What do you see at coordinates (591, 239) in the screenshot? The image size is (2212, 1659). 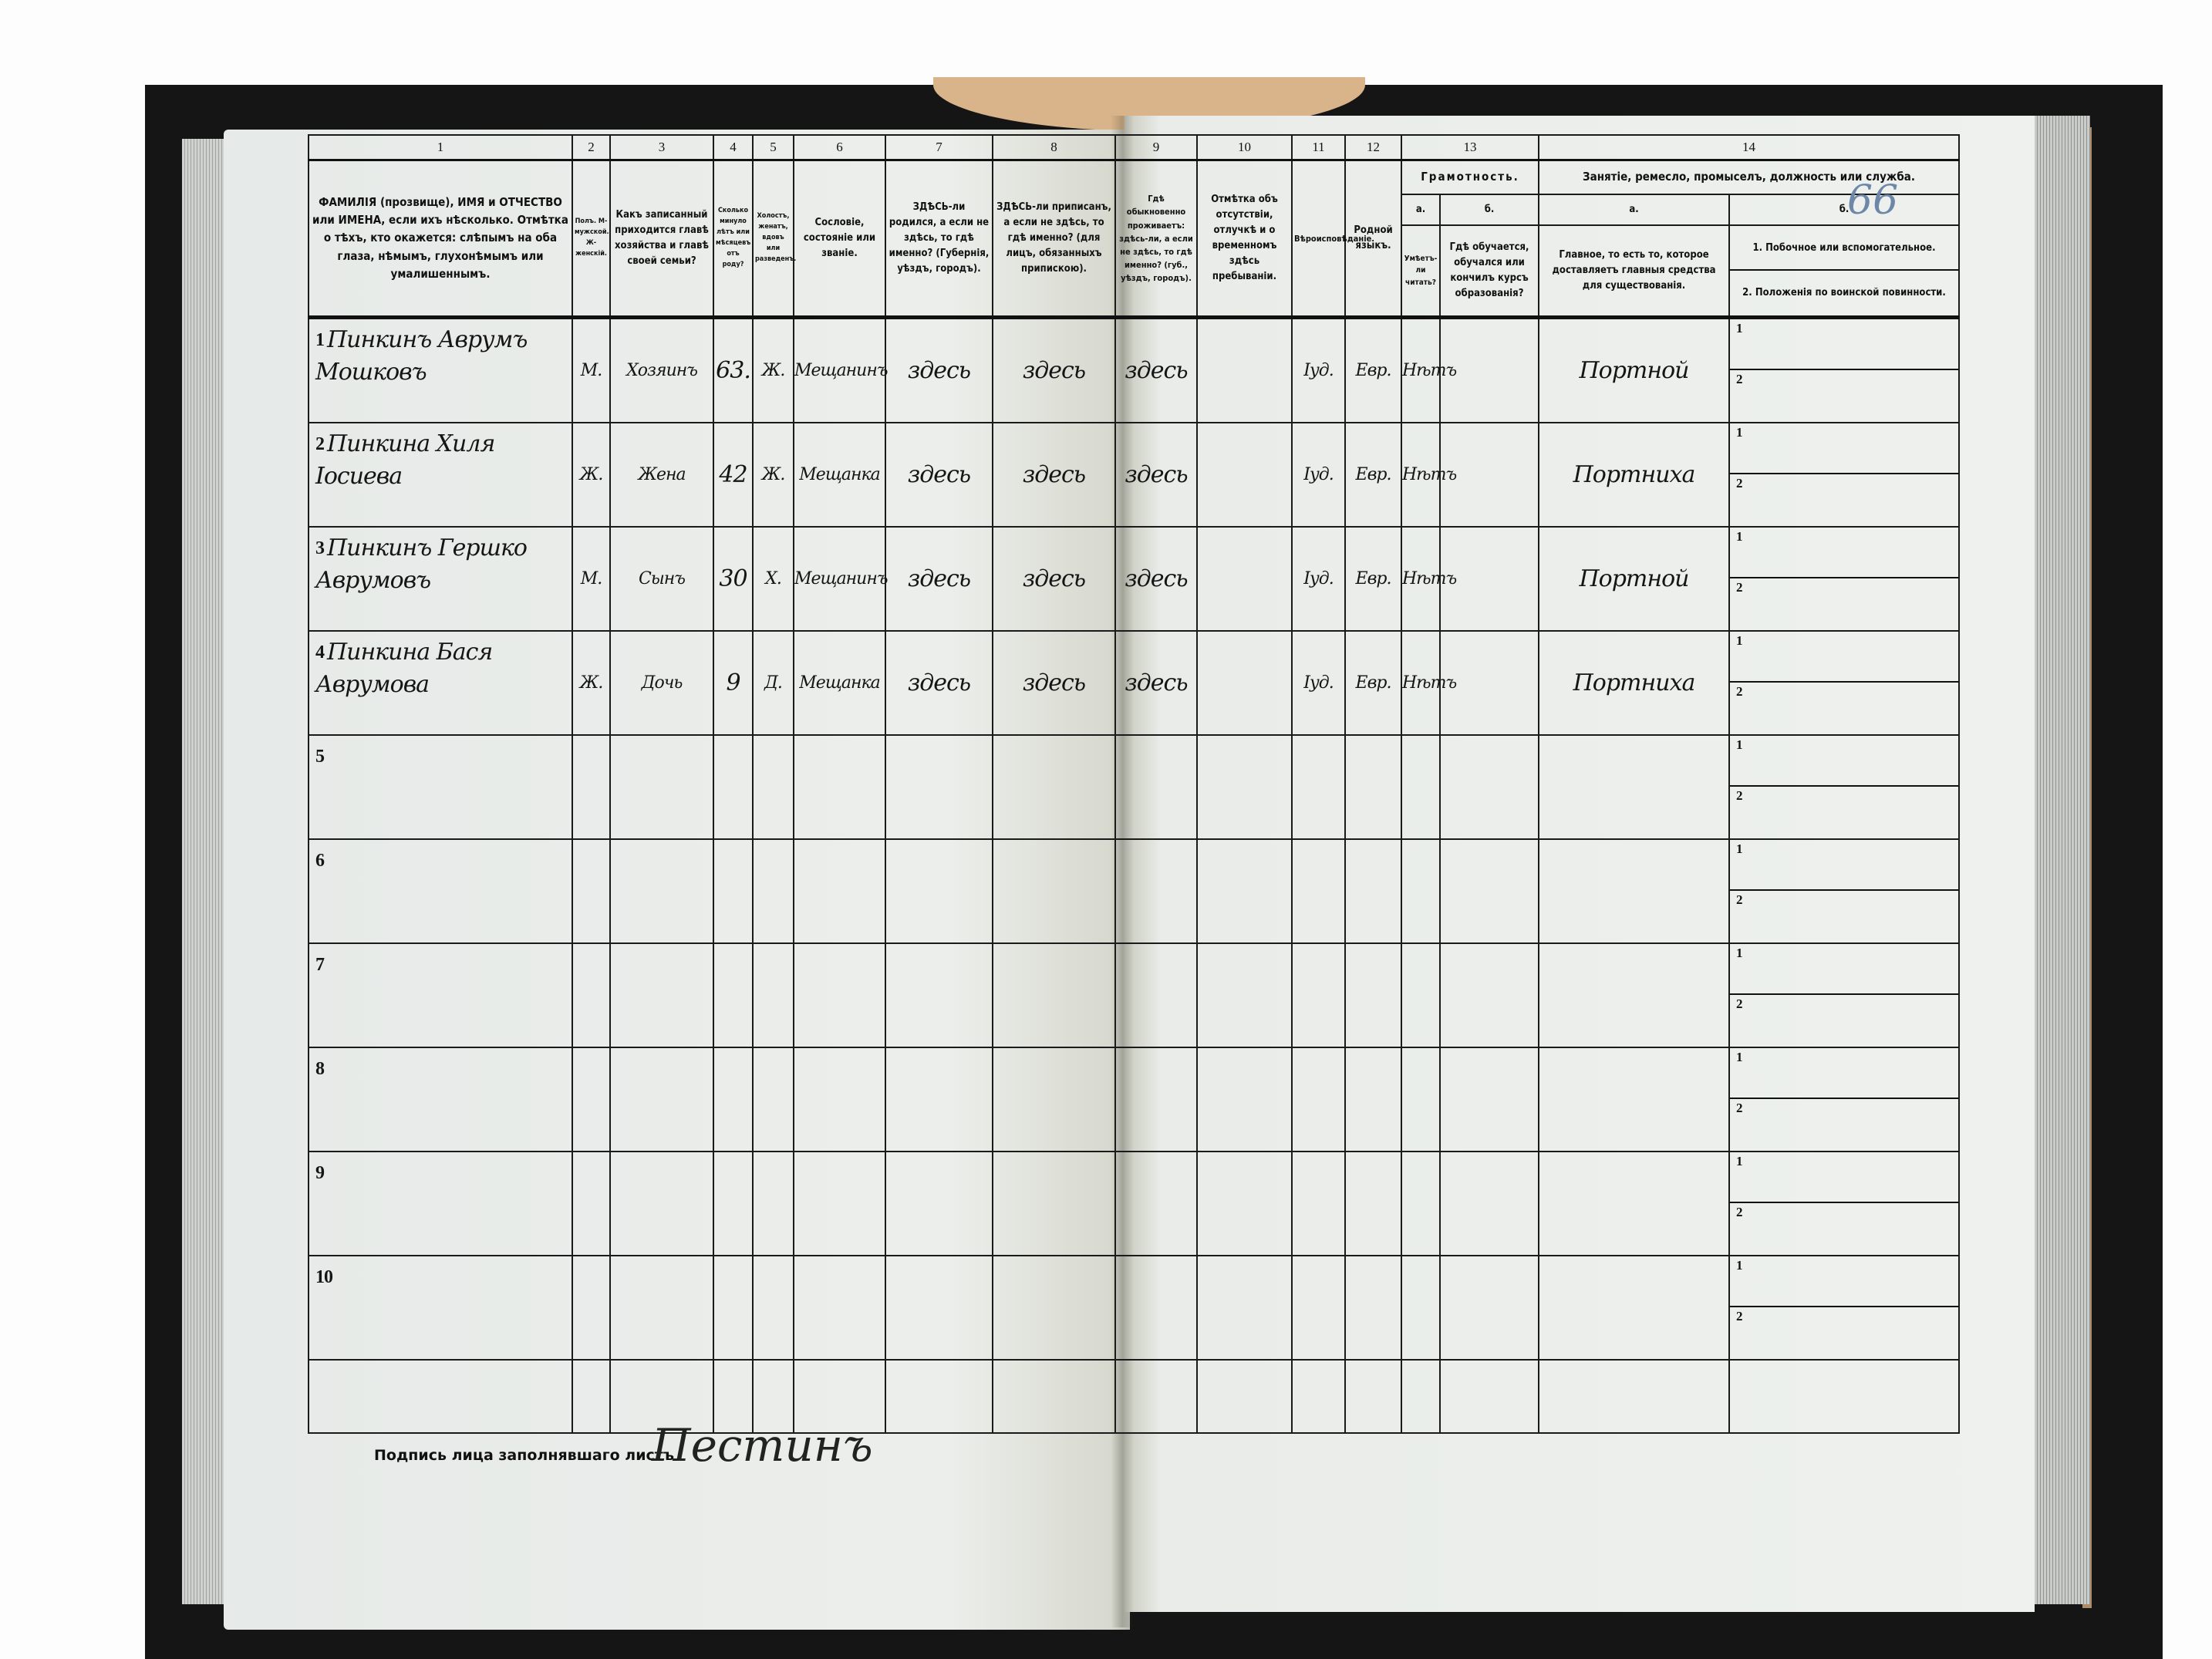 I see `header-sex: Полъ. М-мужской. Ж-женскій.` at bounding box center [591, 239].